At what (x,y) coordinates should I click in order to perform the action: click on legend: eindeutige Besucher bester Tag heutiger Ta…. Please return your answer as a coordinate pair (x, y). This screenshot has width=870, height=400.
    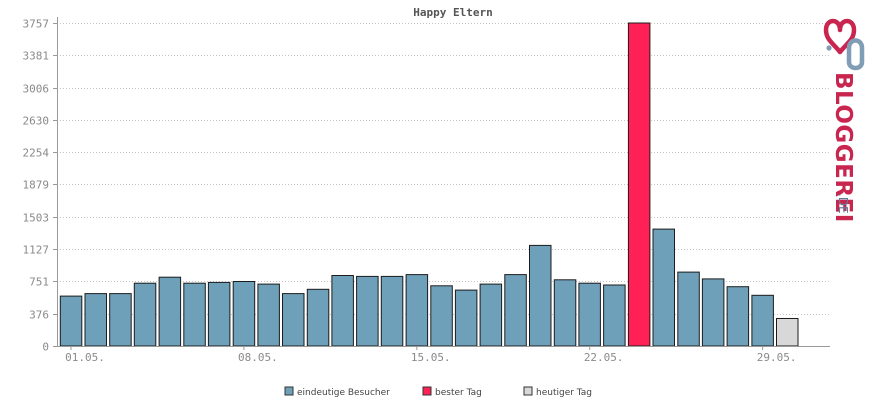
    Looking at the image, I should click on (438, 392).